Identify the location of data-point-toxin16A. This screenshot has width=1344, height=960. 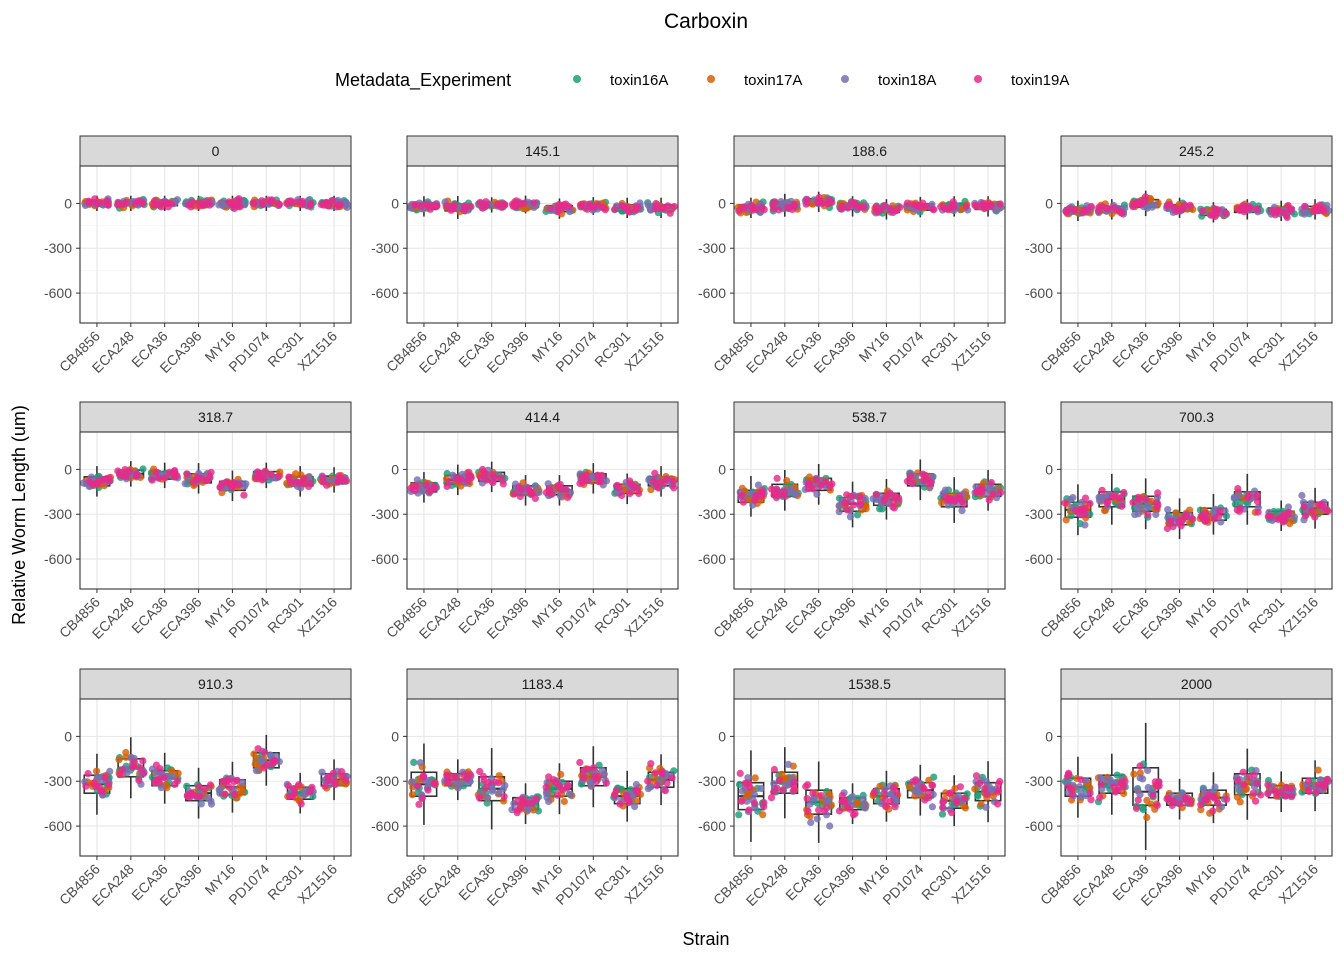
(414, 762).